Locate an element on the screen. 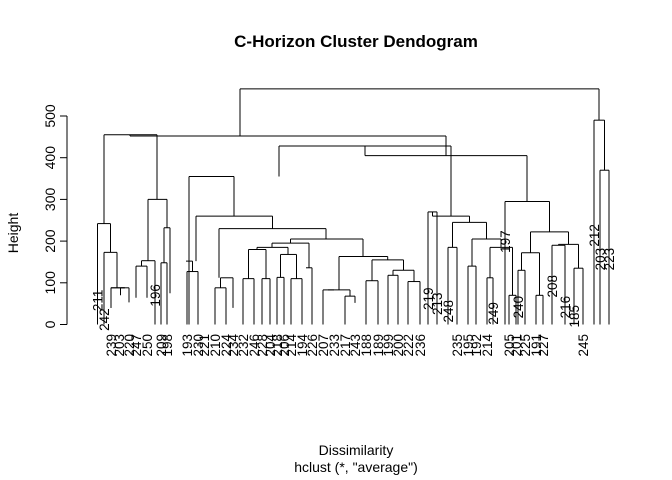  leaf-label: 189 is located at coordinates (378, 345).